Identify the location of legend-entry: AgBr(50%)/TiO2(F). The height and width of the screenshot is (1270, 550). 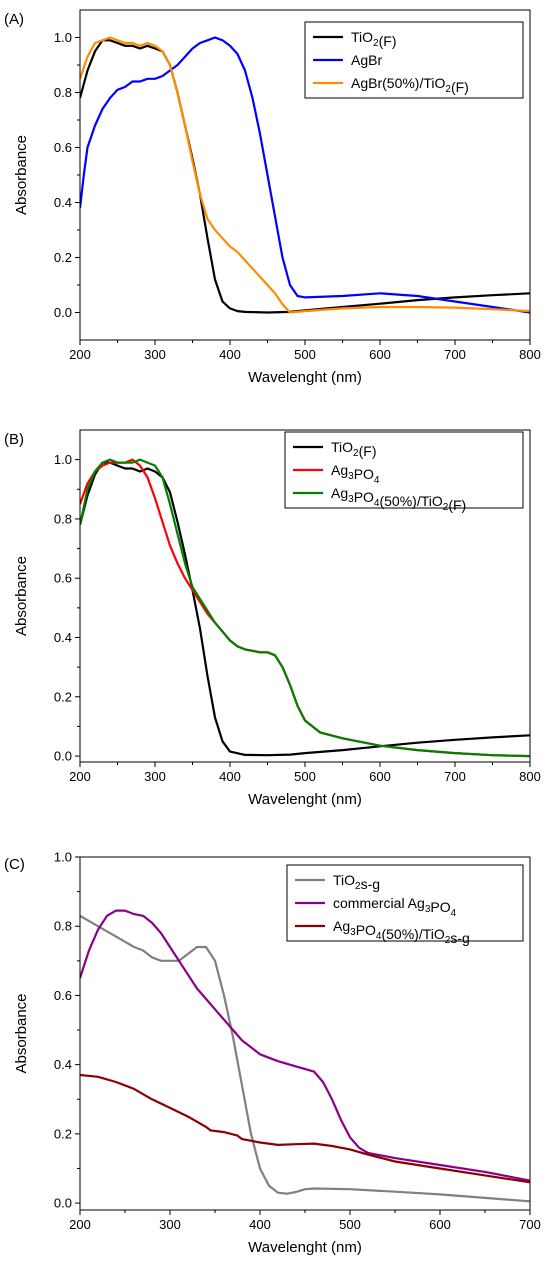
(410, 85).